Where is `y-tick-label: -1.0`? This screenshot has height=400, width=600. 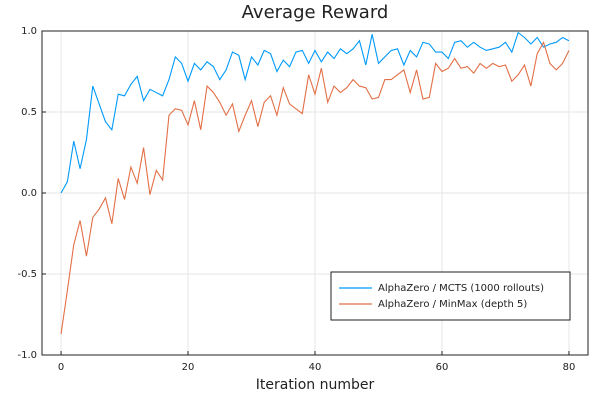 y-tick-label: -1.0 is located at coordinates (27, 355).